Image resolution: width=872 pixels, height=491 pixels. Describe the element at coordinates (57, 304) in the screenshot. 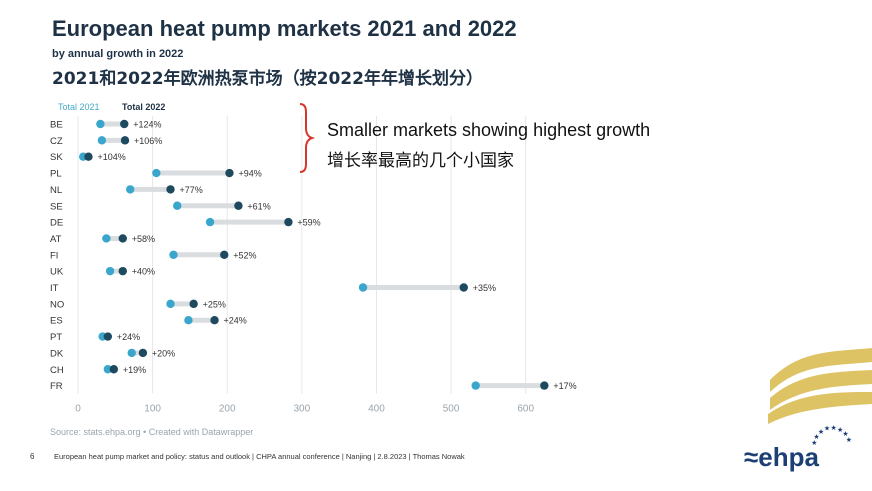

I see `category-label: NO` at that location.